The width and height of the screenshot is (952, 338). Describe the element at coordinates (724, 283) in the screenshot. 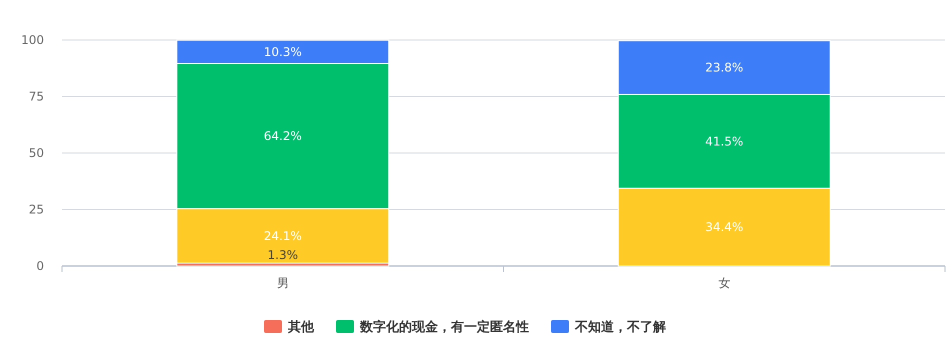

I see `x-tick-label: 女` at that location.